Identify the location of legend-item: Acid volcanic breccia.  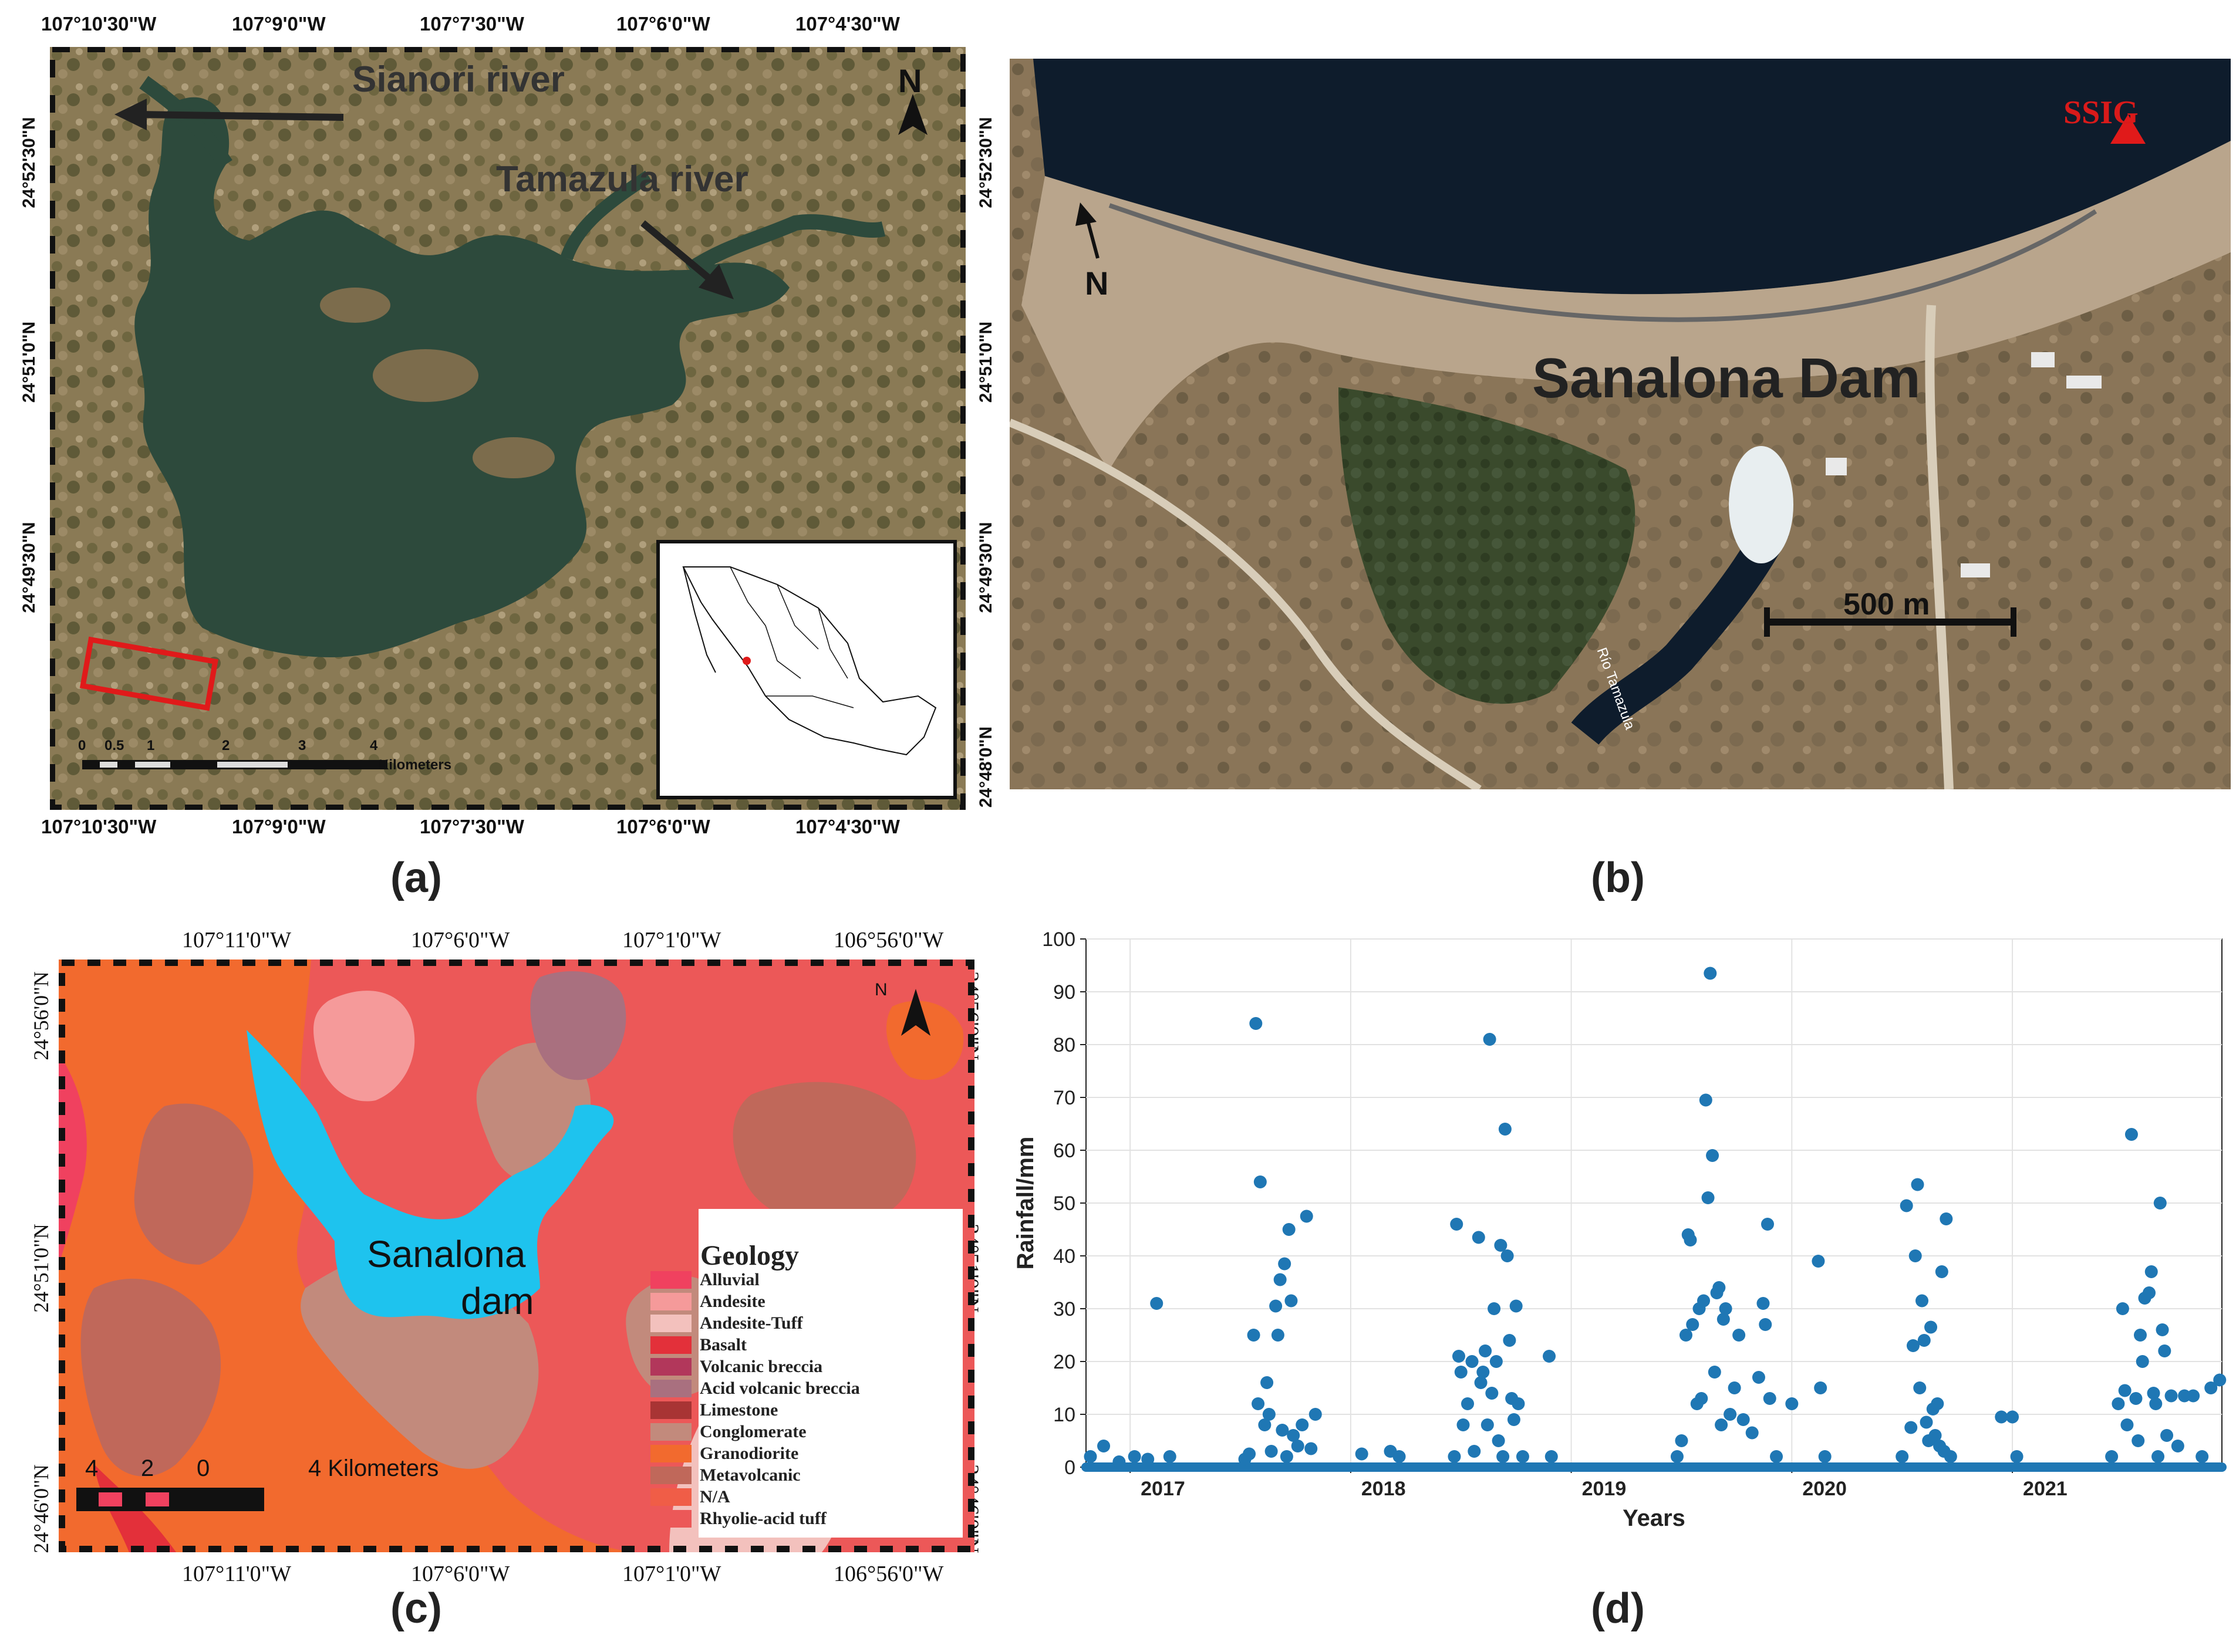
(776, 1388).